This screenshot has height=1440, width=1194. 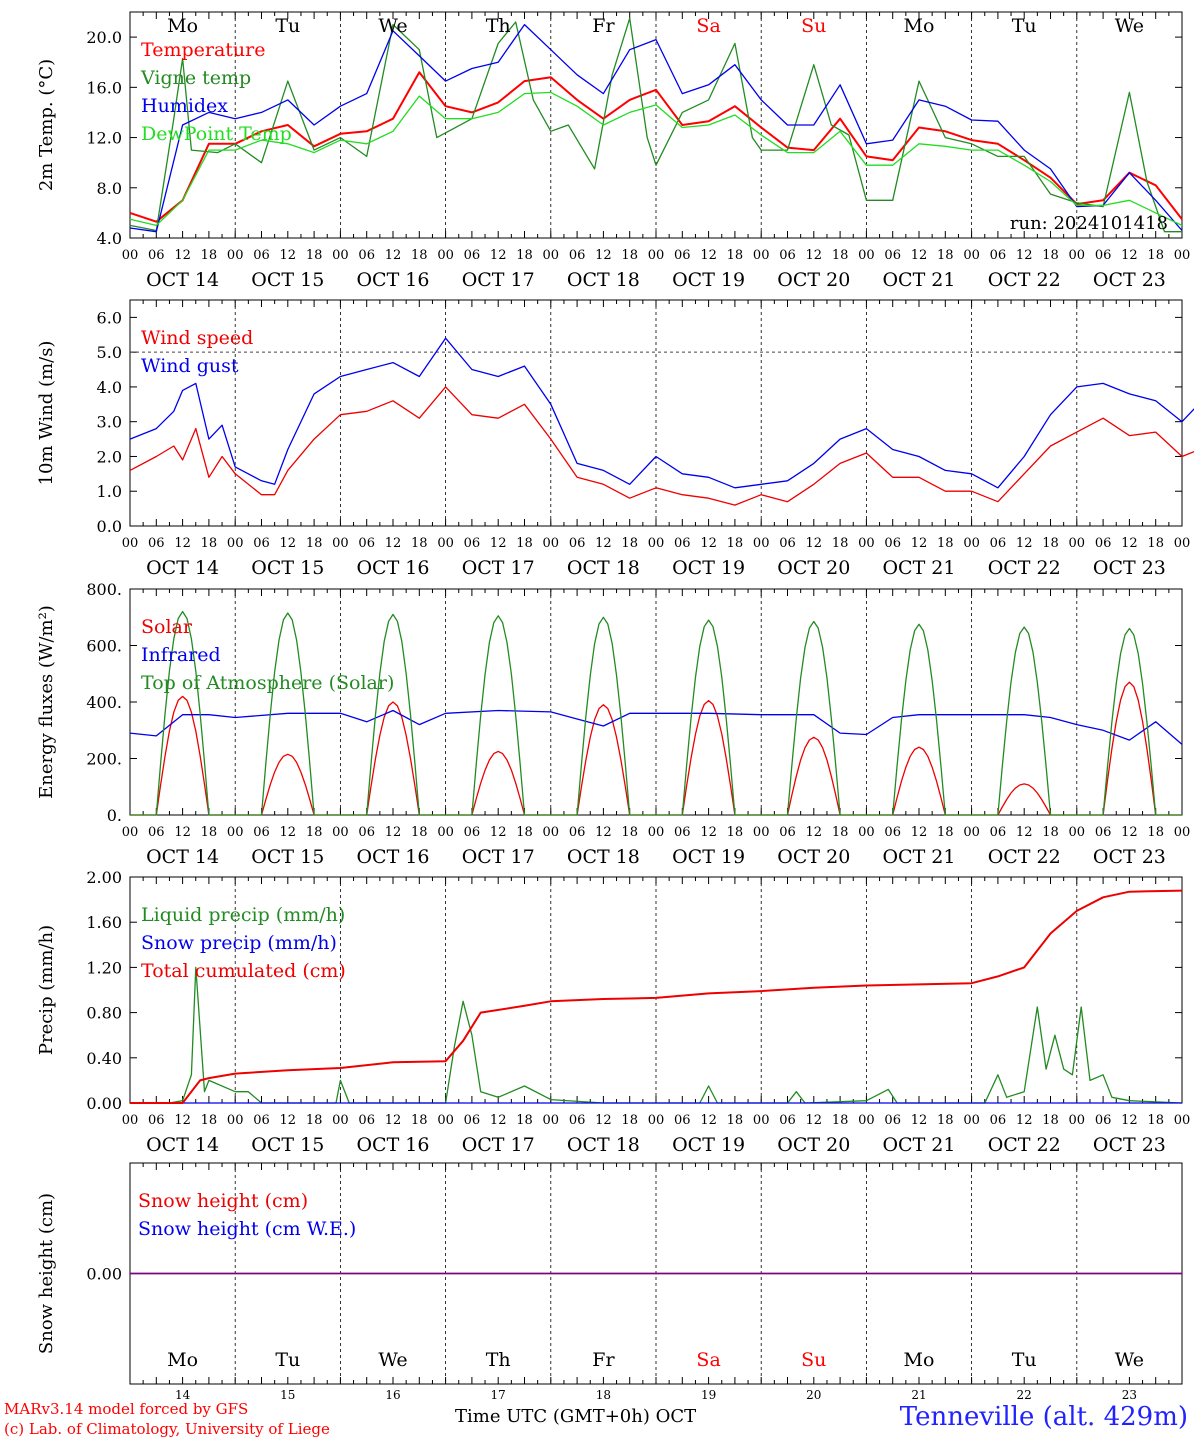 I want to click on day-name-label: Fr, so click(x=603, y=26).